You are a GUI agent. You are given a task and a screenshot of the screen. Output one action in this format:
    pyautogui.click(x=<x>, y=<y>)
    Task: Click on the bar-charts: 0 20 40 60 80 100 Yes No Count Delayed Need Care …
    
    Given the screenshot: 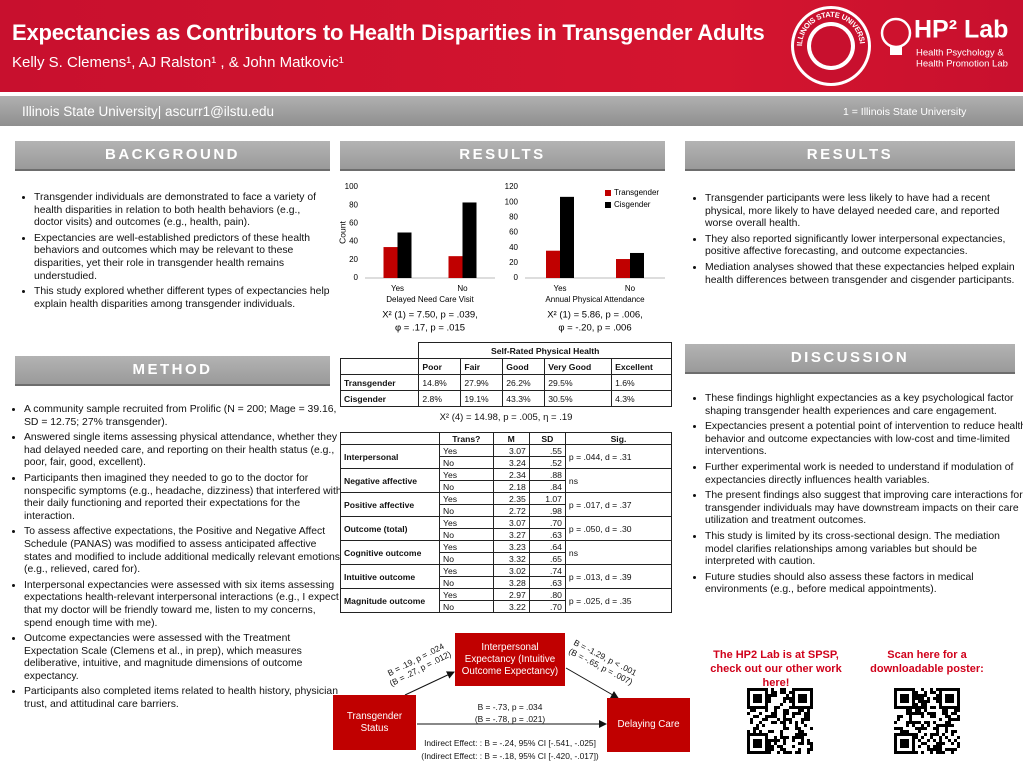 What is the action you would take?
    pyautogui.click(x=501, y=258)
    